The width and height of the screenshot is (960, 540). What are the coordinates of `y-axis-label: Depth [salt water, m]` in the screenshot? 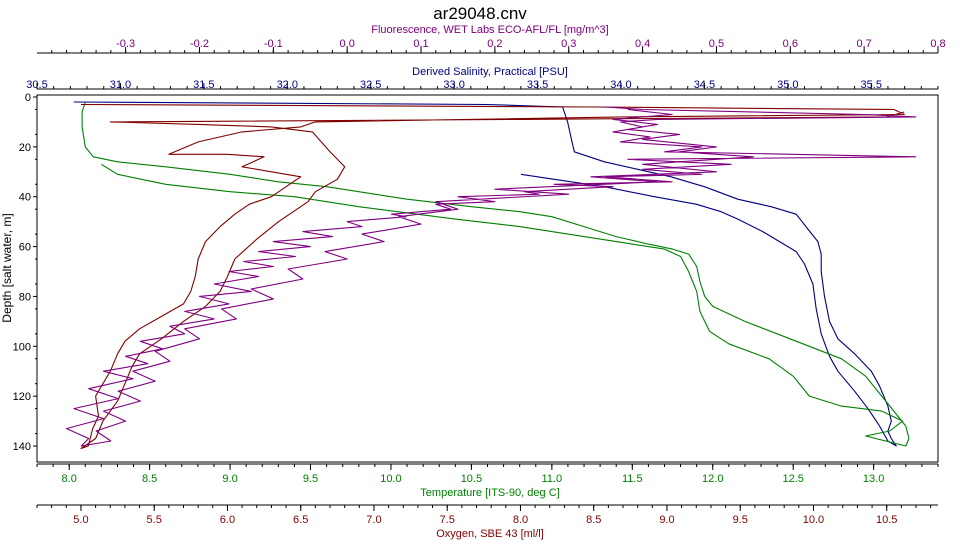 It's located at (7, 267).